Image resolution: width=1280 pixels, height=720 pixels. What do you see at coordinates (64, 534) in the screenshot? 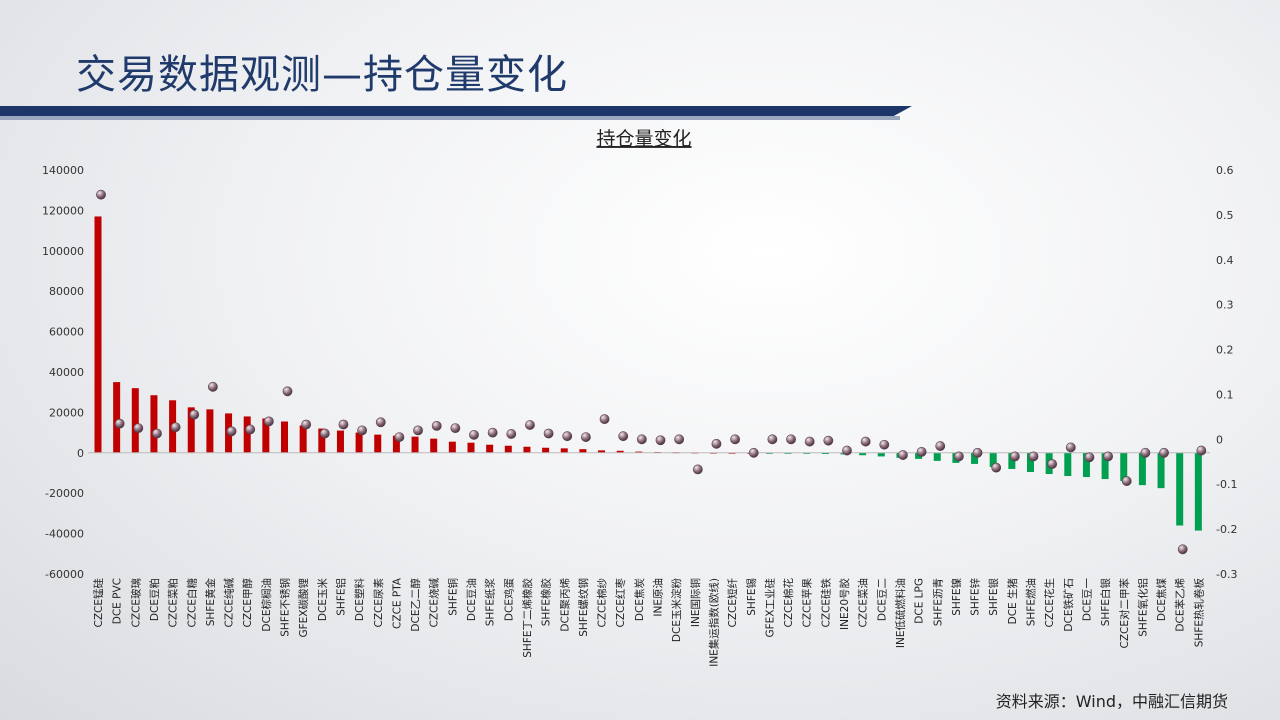
I see `left-tick-label: -40000` at bounding box center [64, 534].